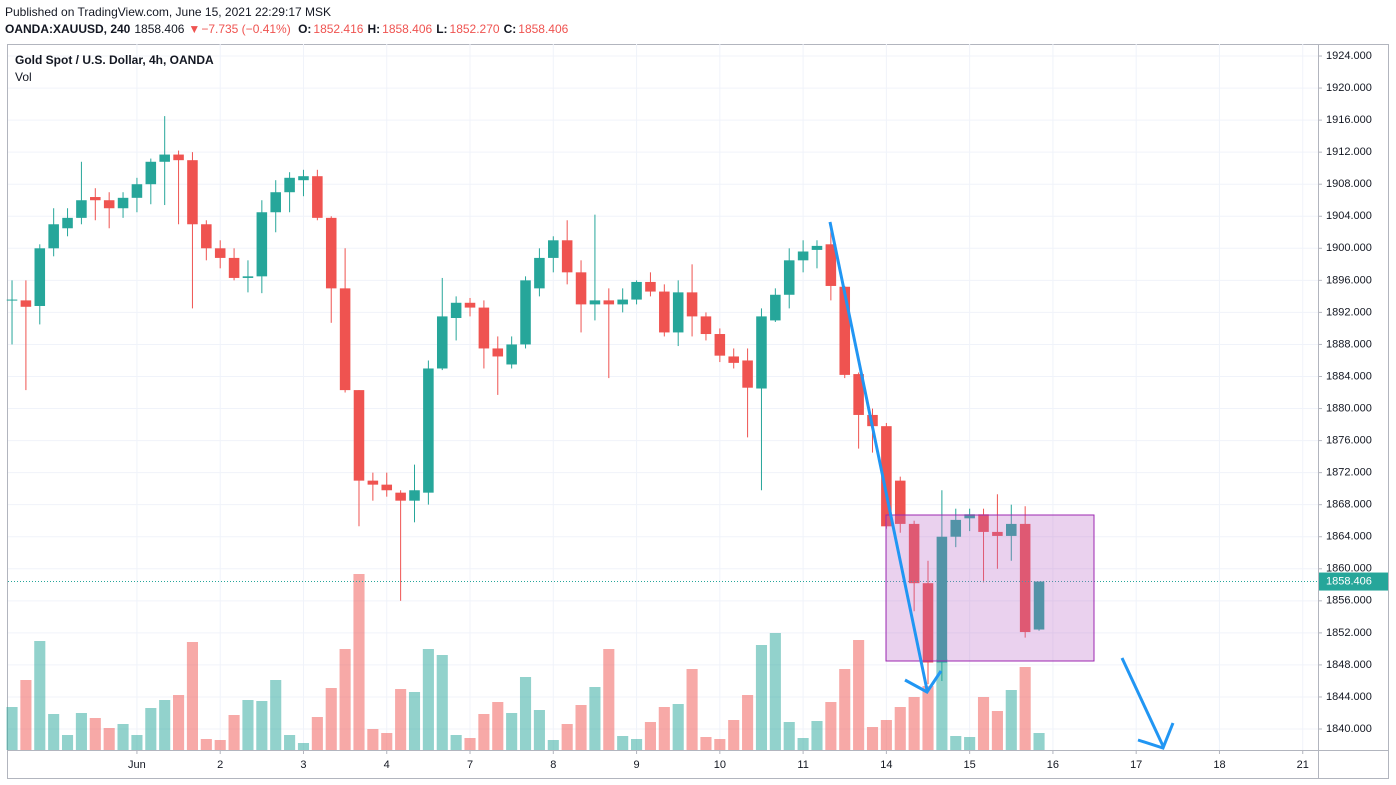  Describe the element at coordinates (387, 765) in the screenshot. I see `x-tick-label: 4` at that location.